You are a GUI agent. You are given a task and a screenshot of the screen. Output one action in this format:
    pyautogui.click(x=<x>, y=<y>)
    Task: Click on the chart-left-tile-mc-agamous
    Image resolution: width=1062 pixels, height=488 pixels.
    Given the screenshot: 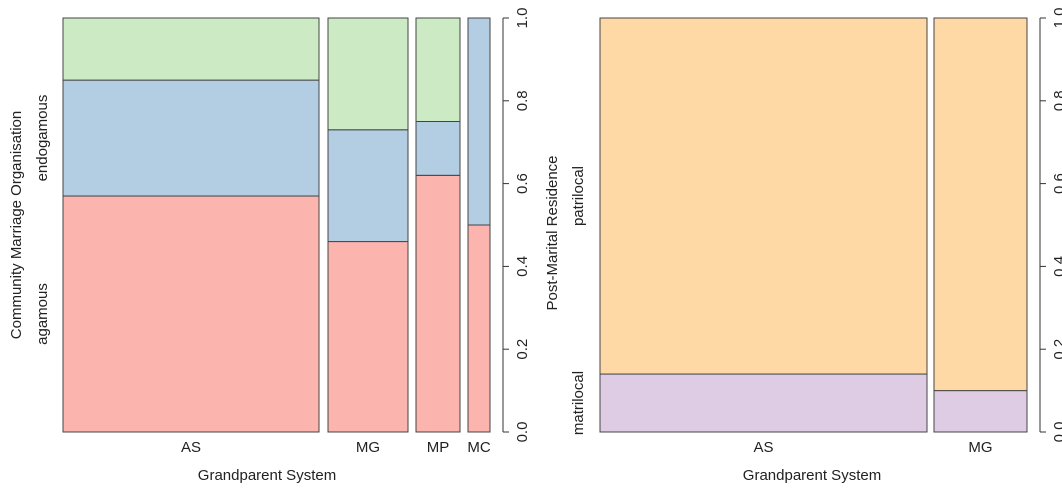 What is the action you would take?
    pyautogui.click(x=479, y=328)
    